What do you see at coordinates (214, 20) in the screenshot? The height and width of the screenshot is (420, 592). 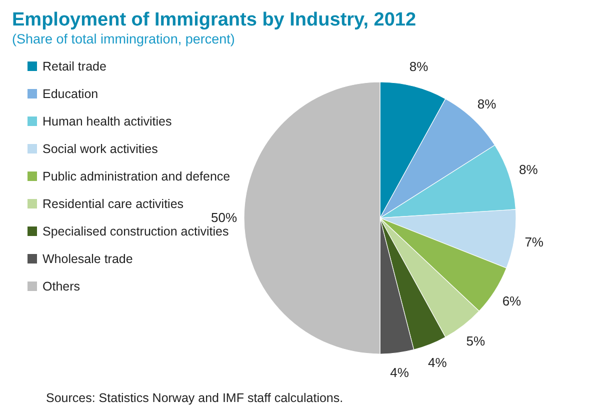 I see `chart-title: Employment of Immigrants by Industry, 2012` at bounding box center [214, 20].